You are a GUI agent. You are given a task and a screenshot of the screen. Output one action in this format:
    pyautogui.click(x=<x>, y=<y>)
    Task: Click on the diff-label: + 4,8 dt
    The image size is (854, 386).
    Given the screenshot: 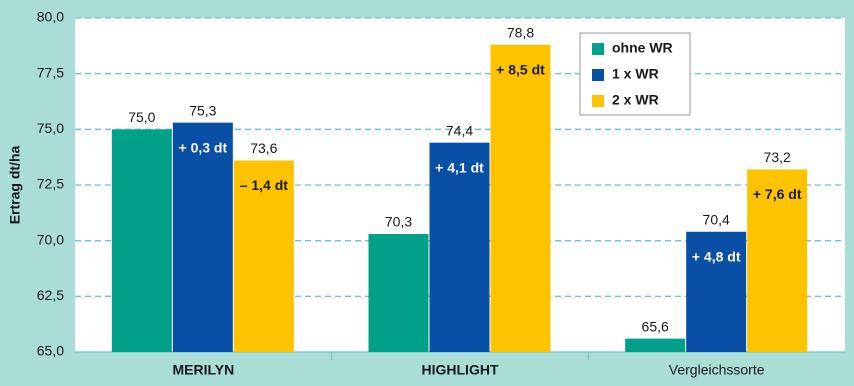 What is the action you would take?
    pyautogui.click(x=716, y=256)
    